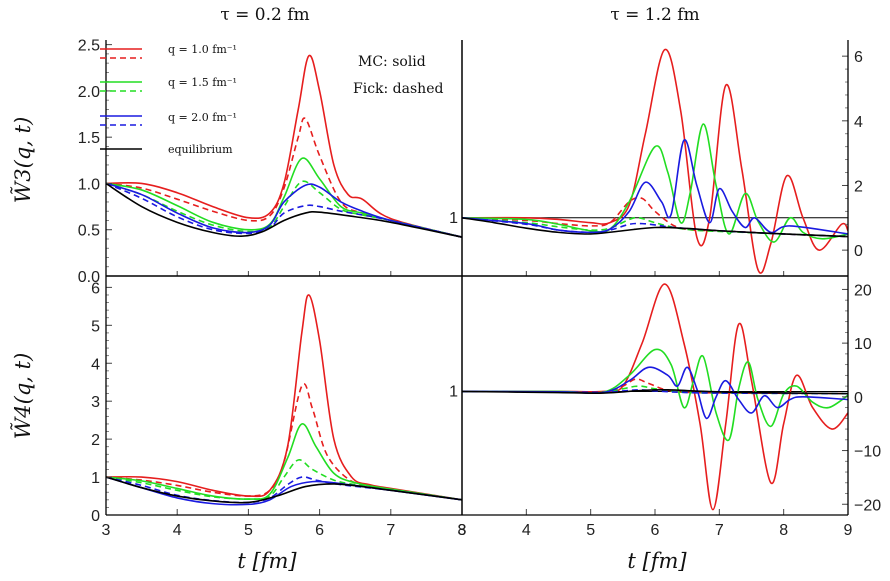  What do you see at coordinates (95, 402) in the screenshot?
I see `y-tick-label: 3` at bounding box center [95, 402].